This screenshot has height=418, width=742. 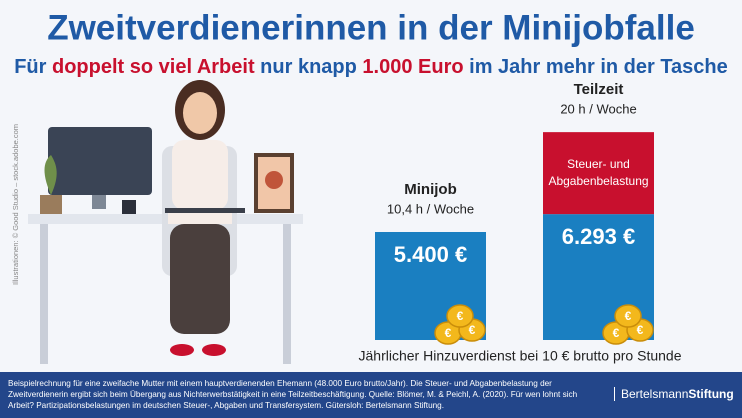 I want to click on brand: BertelsmannStiftung, so click(x=674, y=394).